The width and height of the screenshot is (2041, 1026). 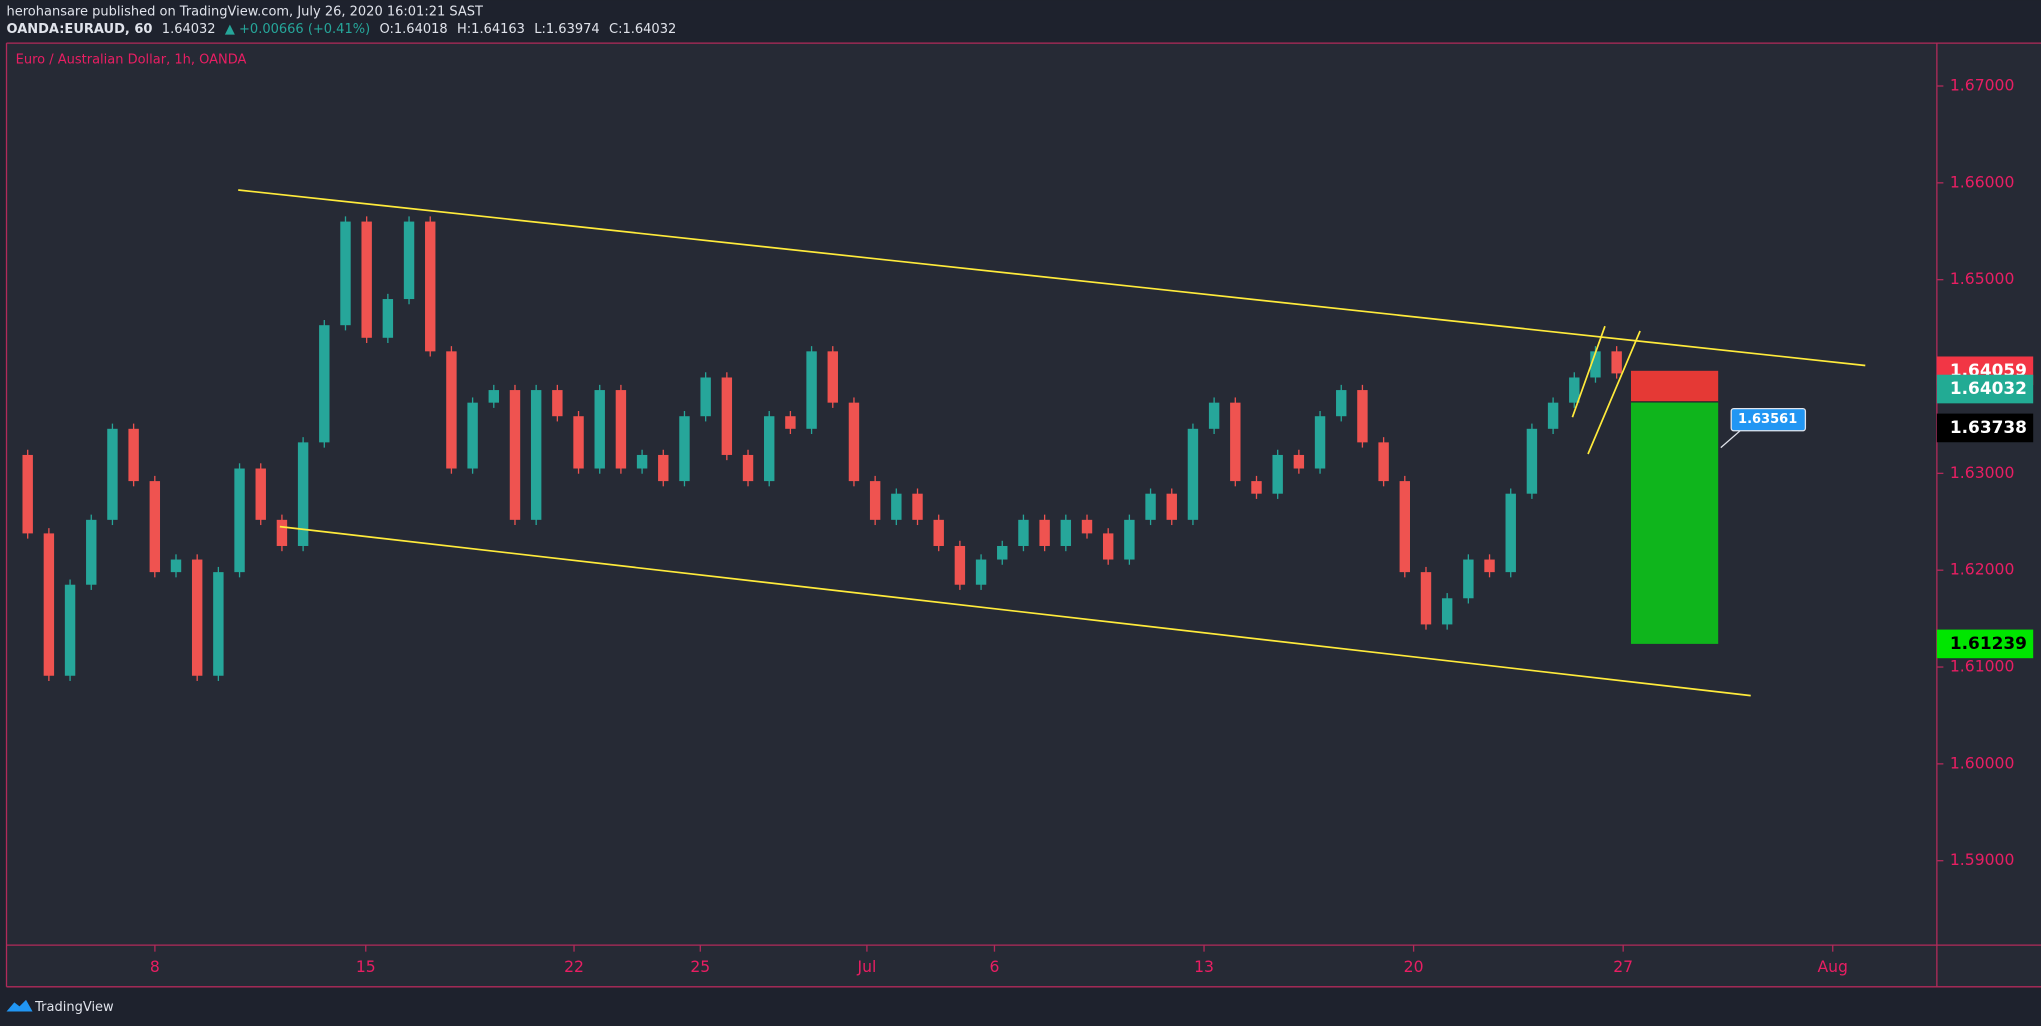 I want to click on pane-title: Euro / Australian Dollar, 1h, OANDA, so click(x=131, y=60).